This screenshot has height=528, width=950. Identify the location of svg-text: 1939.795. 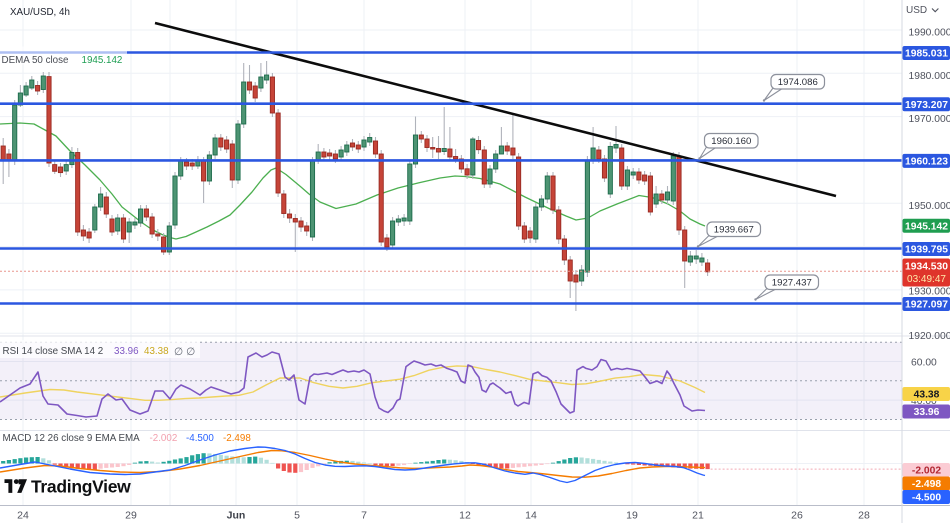
(926, 250).